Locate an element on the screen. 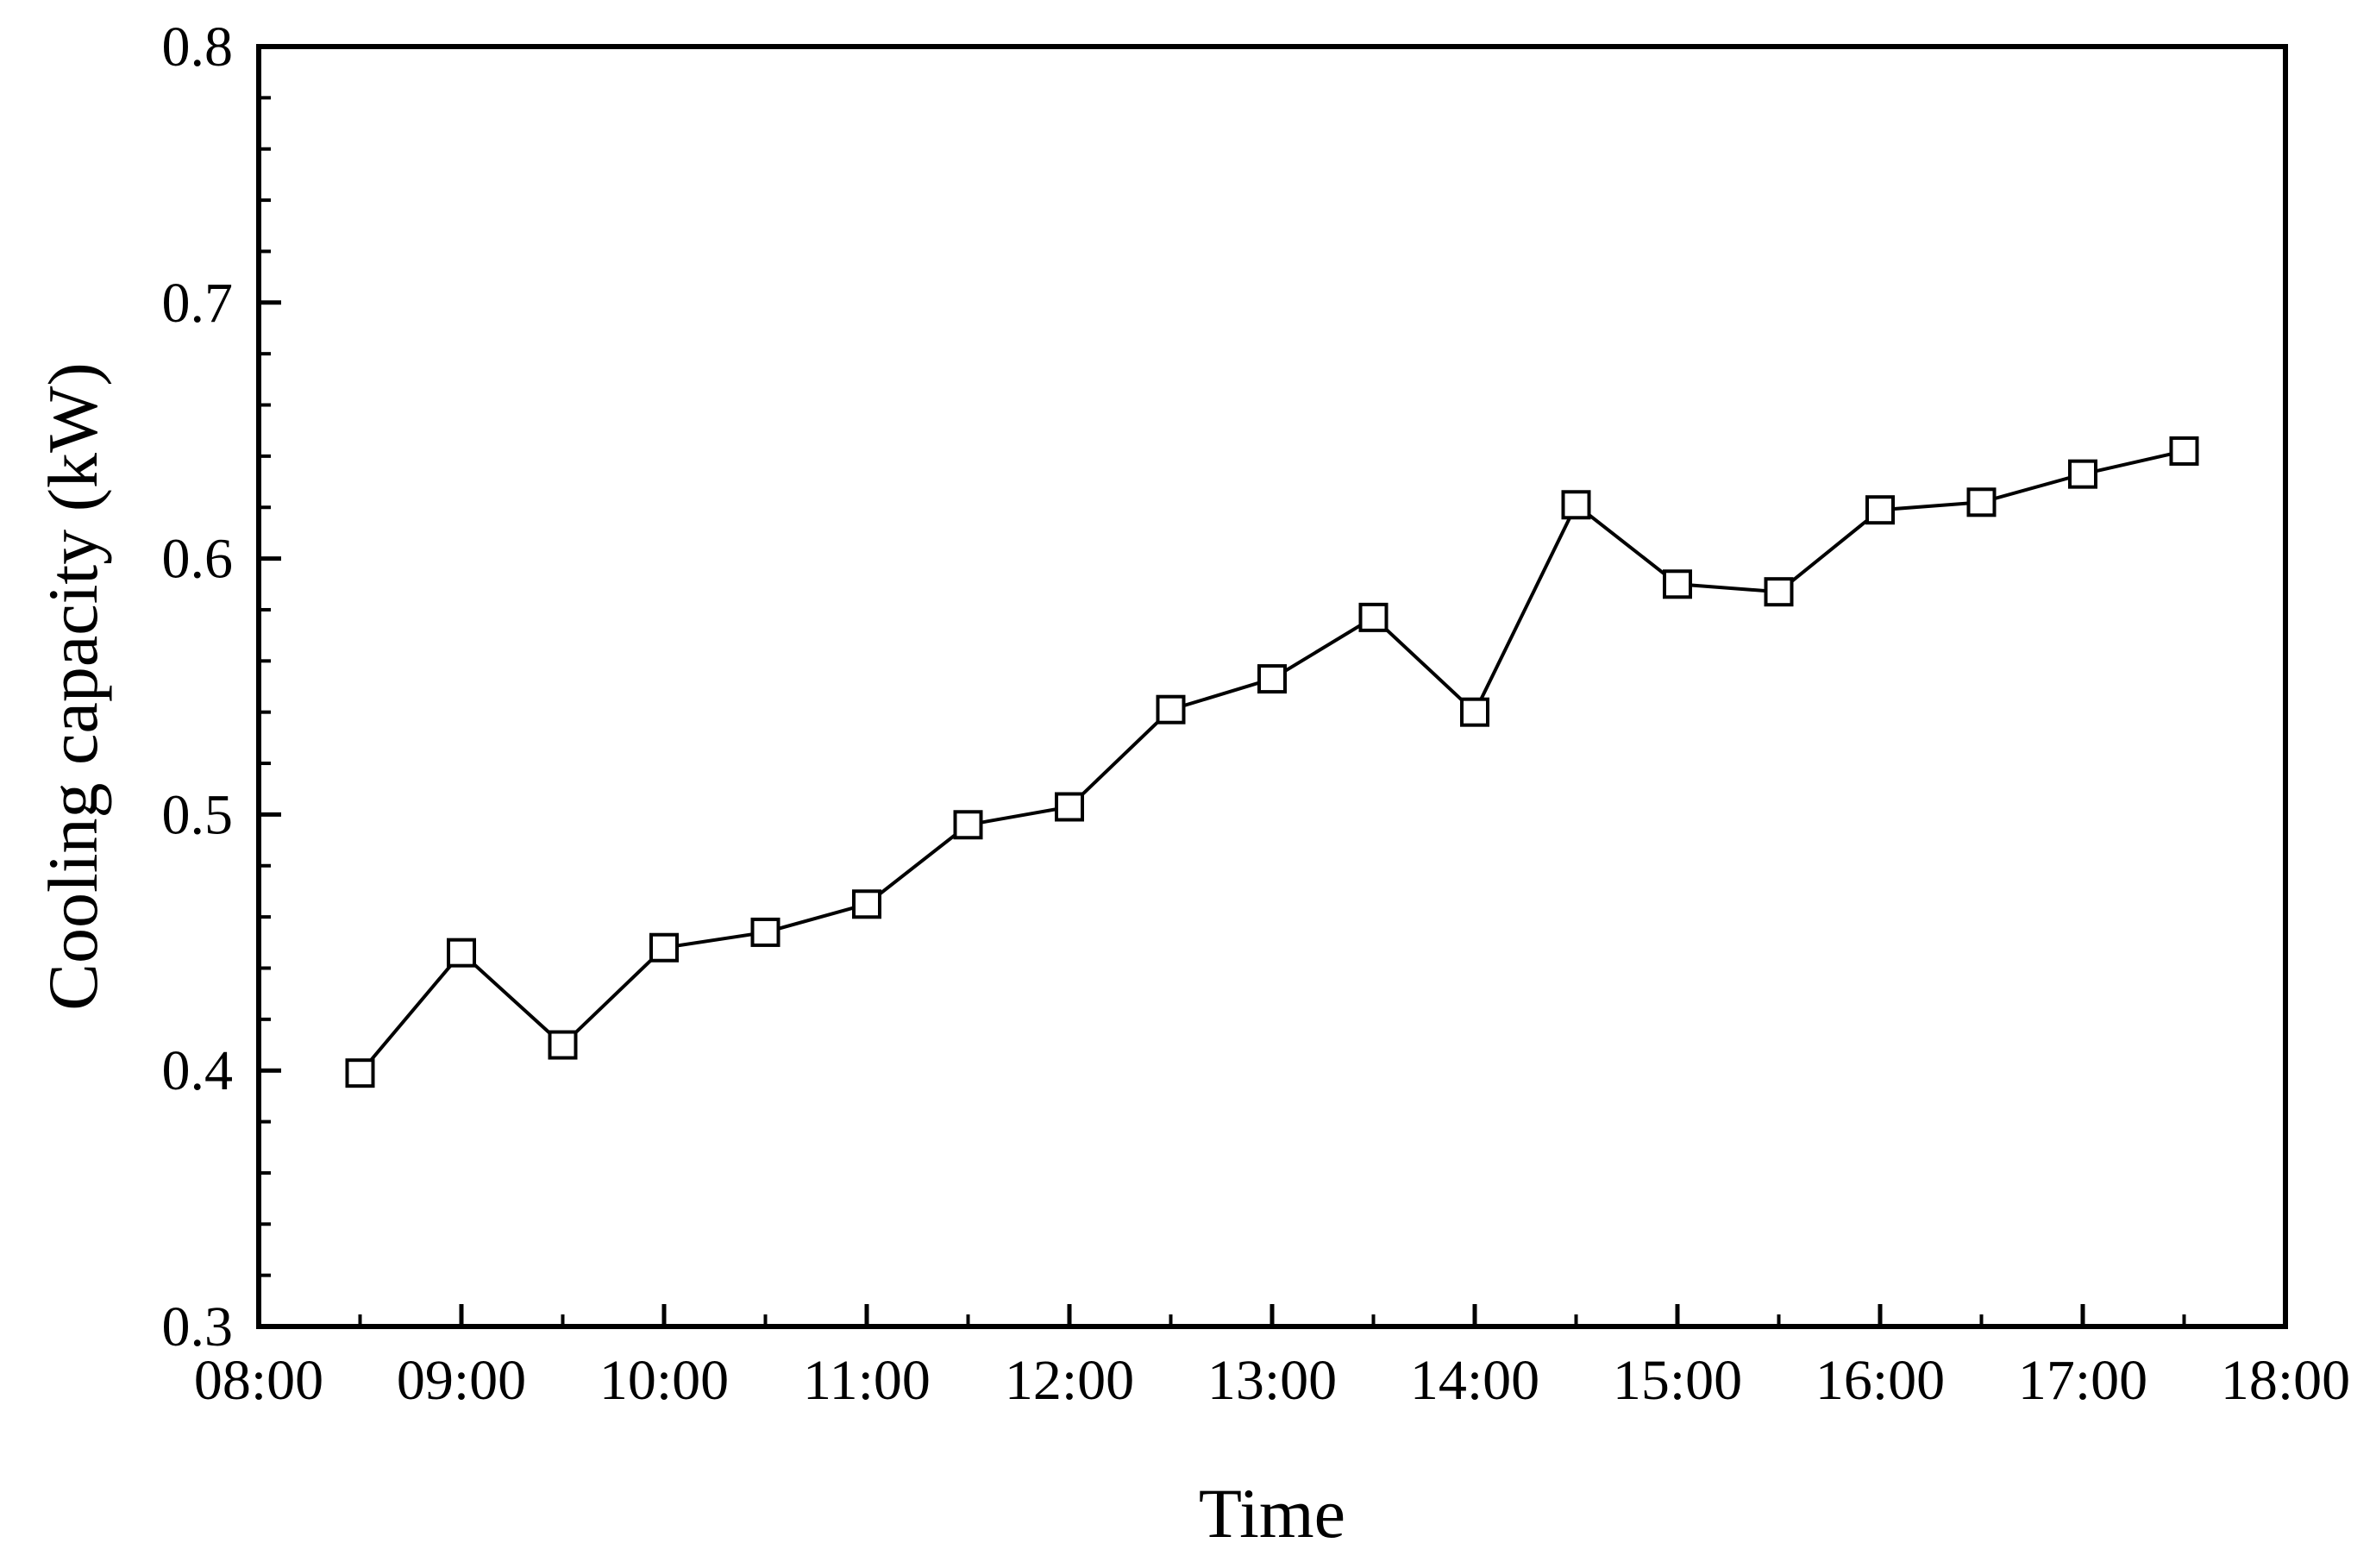 This screenshot has height=1568, width=2376. x-tick-label: 16:00 is located at coordinates (1880, 1380).